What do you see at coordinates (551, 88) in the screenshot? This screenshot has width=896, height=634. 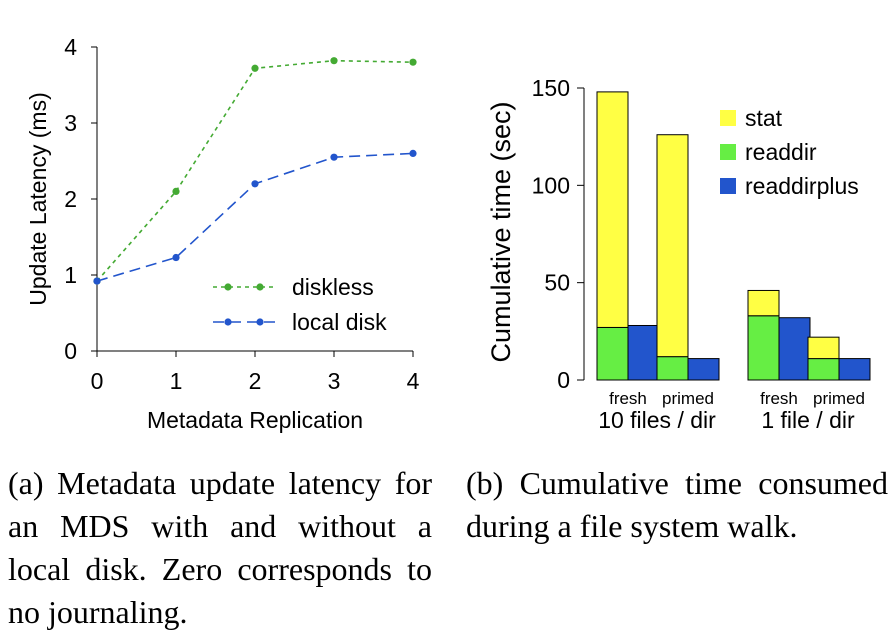 I see `y-tick-label: 150` at bounding box center [551, 88].